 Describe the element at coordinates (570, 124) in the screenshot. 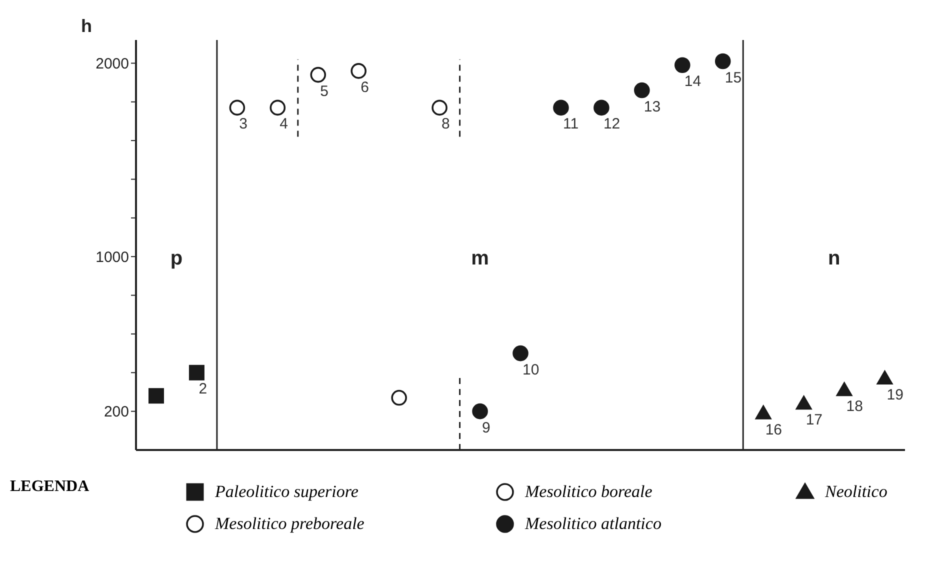

I see `annotation: 11` at that location.